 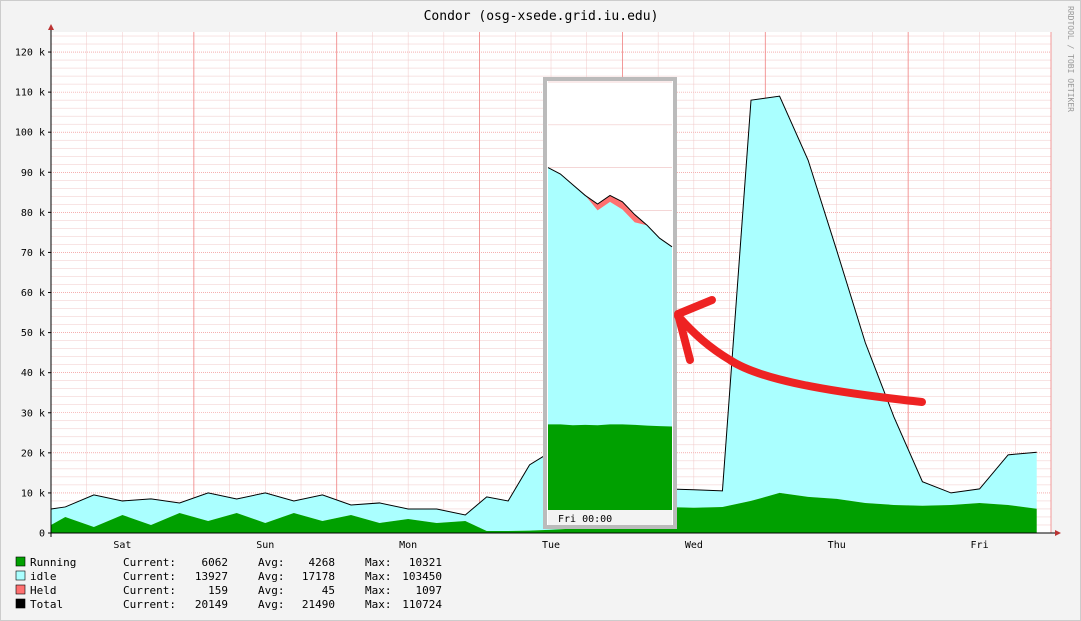 What do you see at coordinates (42, 534) in the screenshot?
I see `y-tick-label: 0` at bounding box center [42, 534].